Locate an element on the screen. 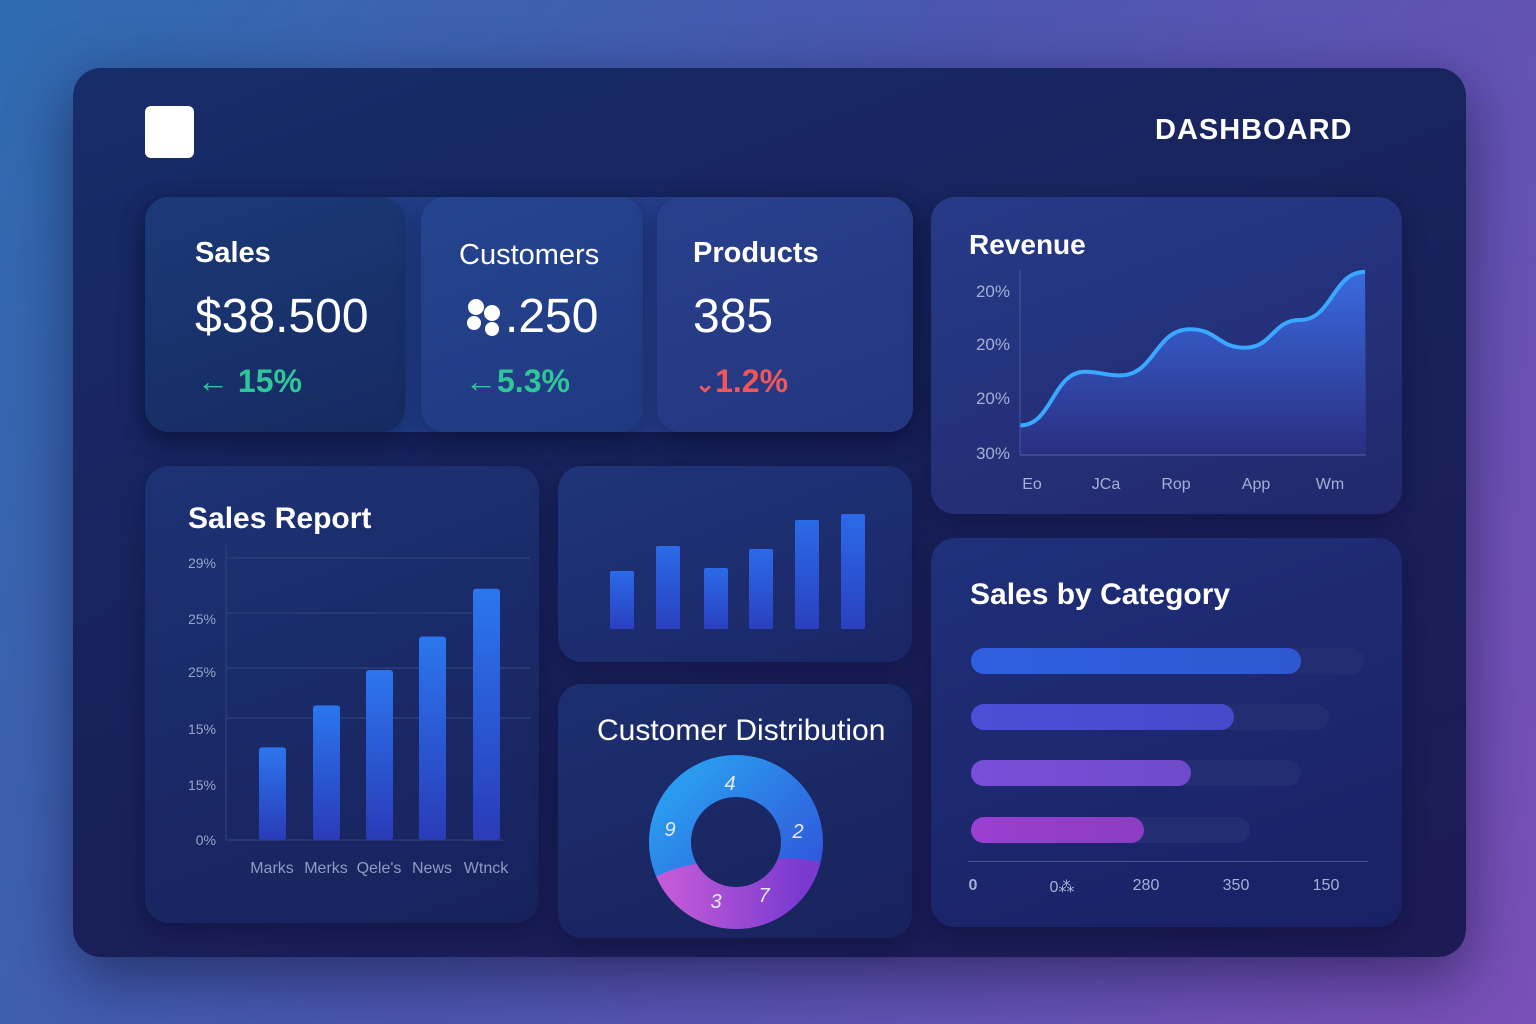 This screenshot has height=1024, width=1536. x-tick-label: App is located at coordinates (1256, 484).